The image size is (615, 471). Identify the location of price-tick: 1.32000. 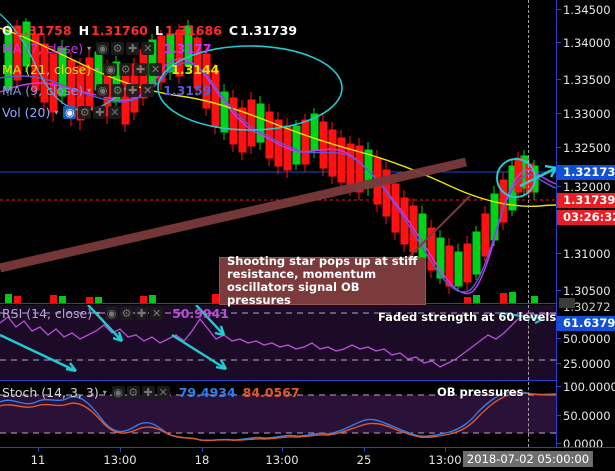
(587, 187).